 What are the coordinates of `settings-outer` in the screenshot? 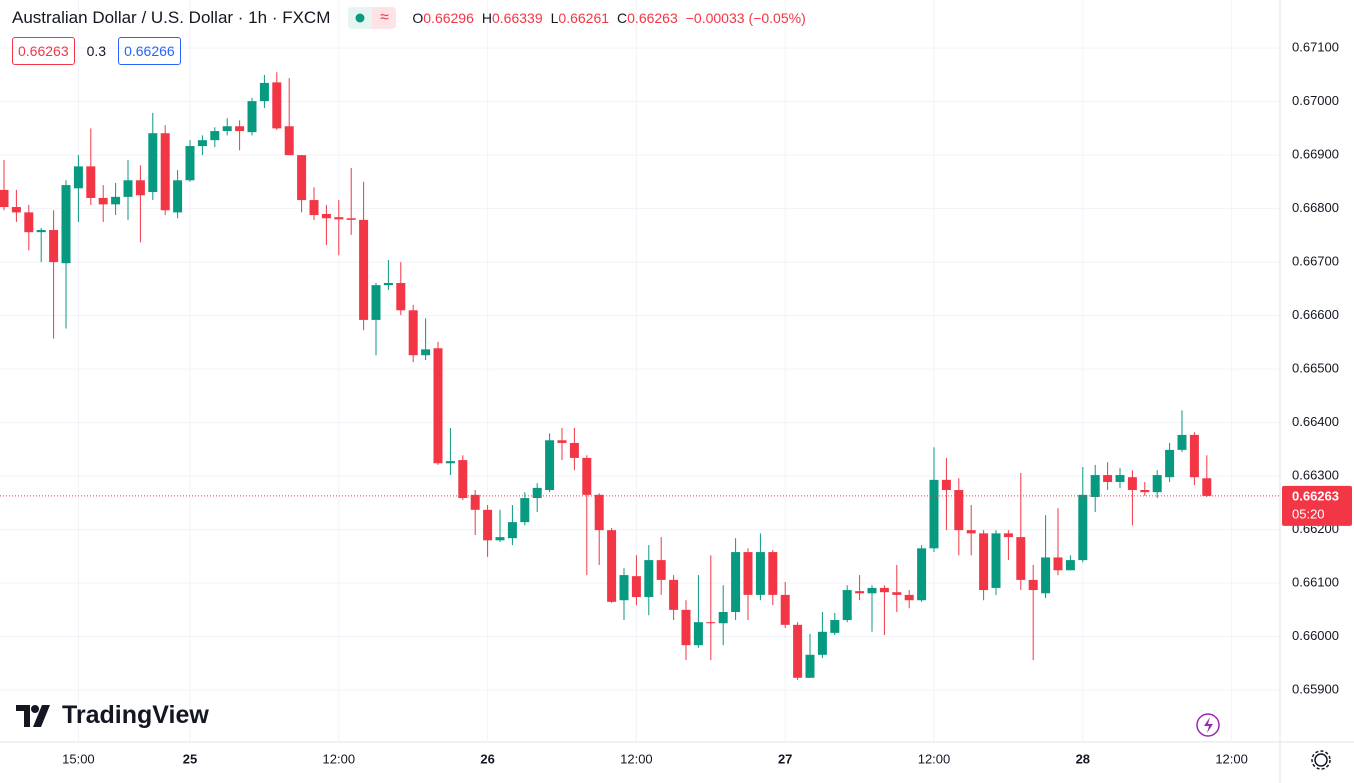 It's located at (1321, 760).